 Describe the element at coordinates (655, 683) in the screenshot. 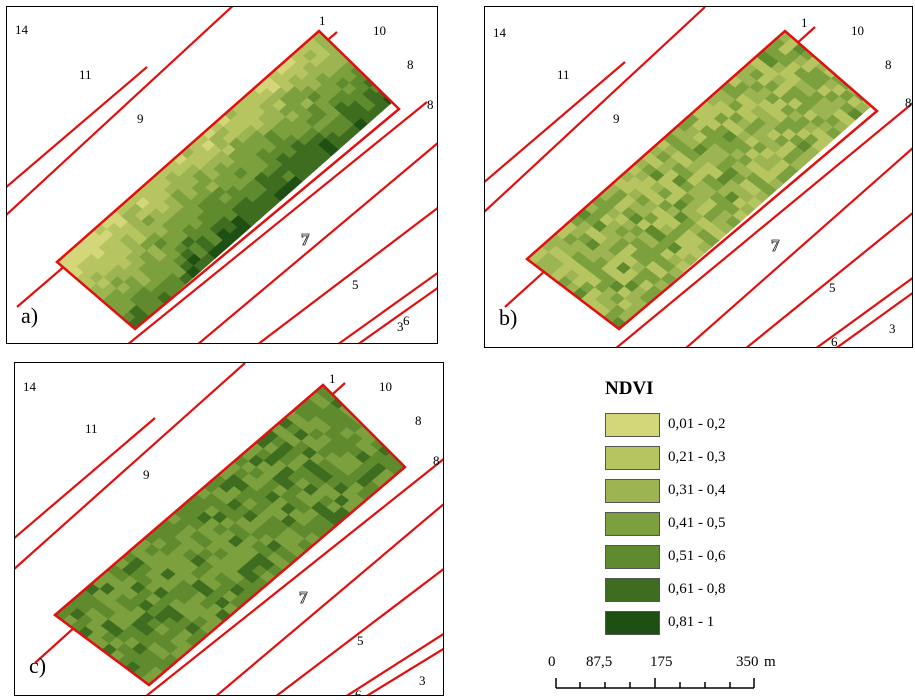

I see `scale-bar-line` at that location.